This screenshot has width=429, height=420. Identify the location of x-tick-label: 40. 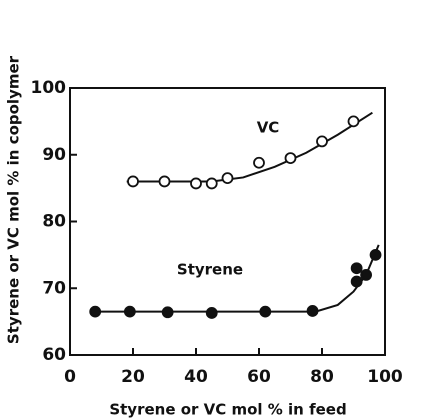
(196, 377).